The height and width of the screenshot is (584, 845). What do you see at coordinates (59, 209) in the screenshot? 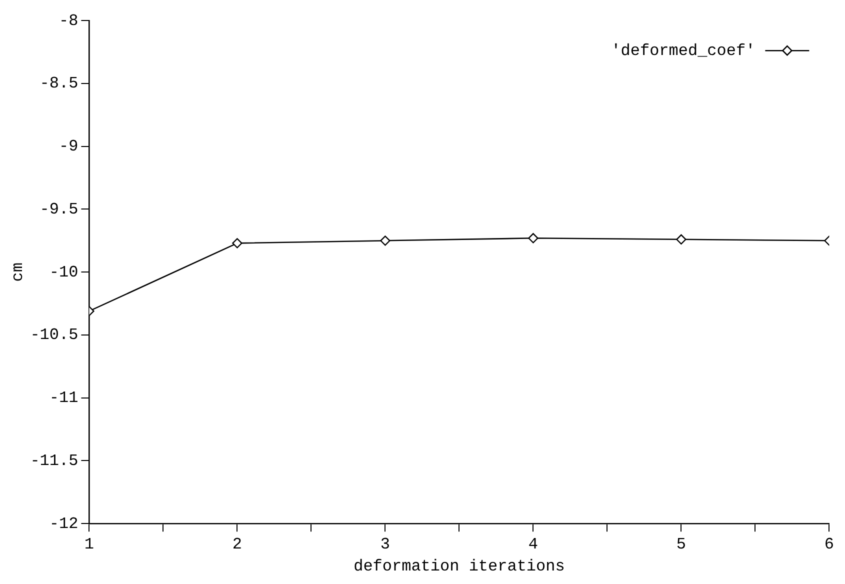
I see `y-tick-label: -9.5` at bounding box center [59, 209].